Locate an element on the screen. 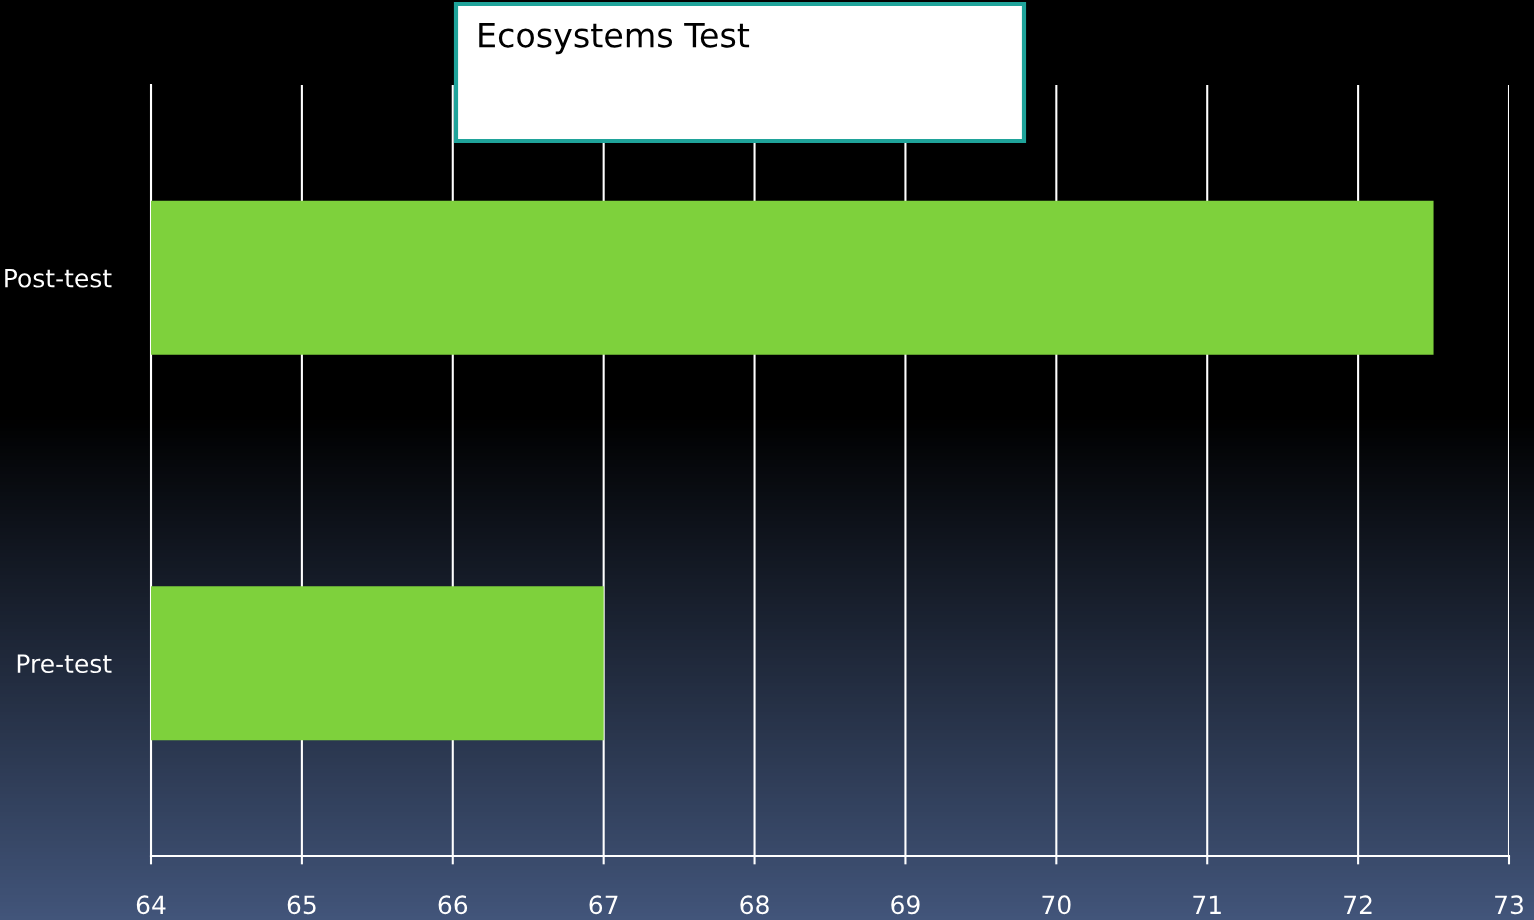 The image size is (1534, 920). x-tick-label: 73 is located at coordinates (1509, 905).